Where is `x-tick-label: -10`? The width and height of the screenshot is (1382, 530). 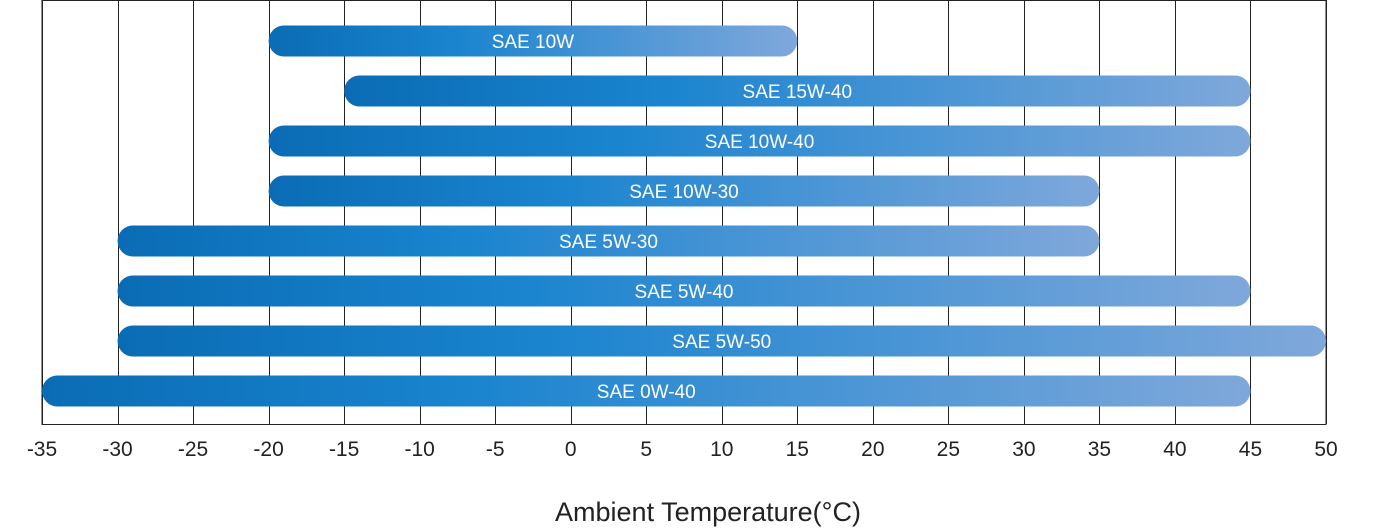
x-tick-label: -10 is located at coordinates (419, 449).